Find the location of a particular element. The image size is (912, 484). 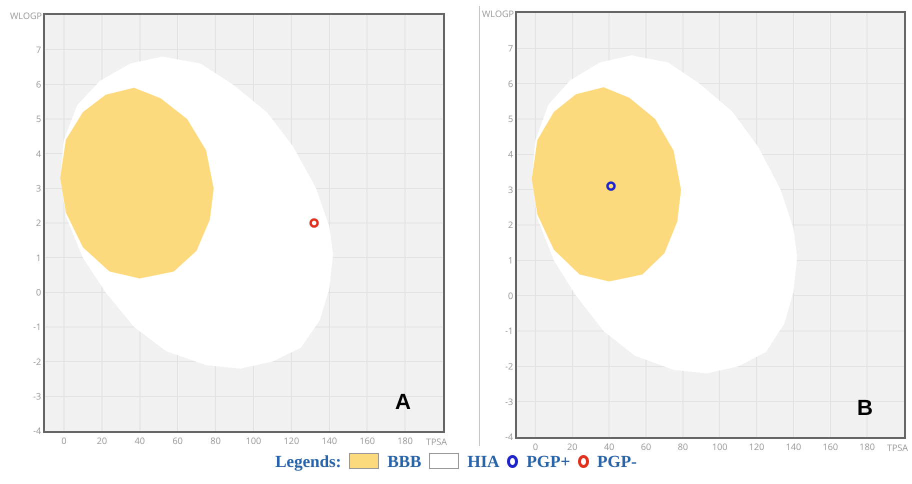

legend-title: Legends: is located at coordinates (308, 462).